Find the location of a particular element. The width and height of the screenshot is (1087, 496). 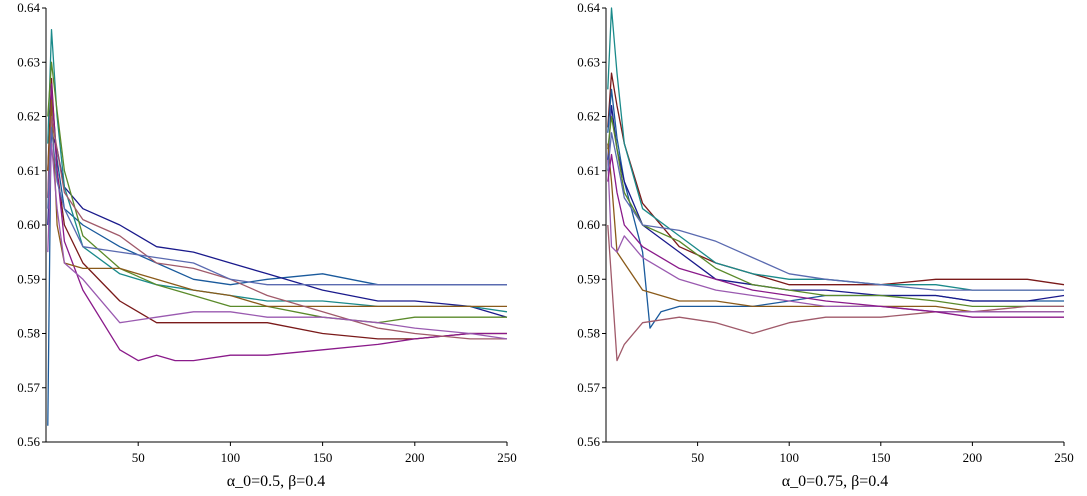

x-axis-caption: α_0=0.75, β=0.4 is located at coordinates (835, 481).